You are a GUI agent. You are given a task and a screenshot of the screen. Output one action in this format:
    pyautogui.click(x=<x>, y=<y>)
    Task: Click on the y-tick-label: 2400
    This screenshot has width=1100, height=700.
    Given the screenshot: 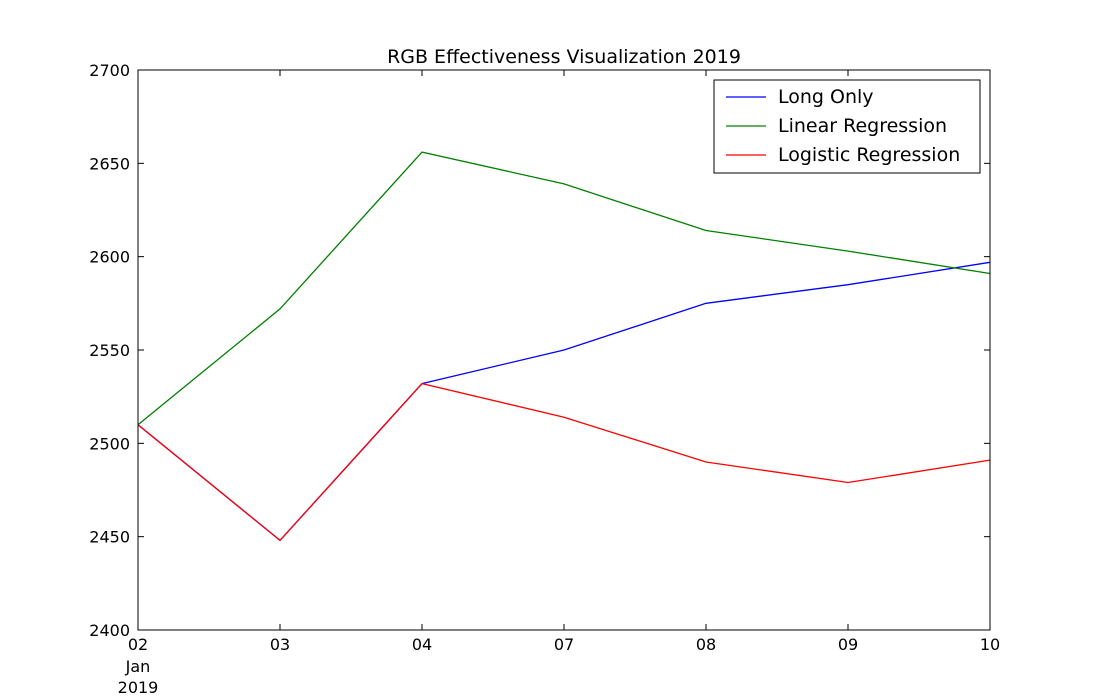 What is the action you would take?
    pyautogui.click(x=109, y=630)
    